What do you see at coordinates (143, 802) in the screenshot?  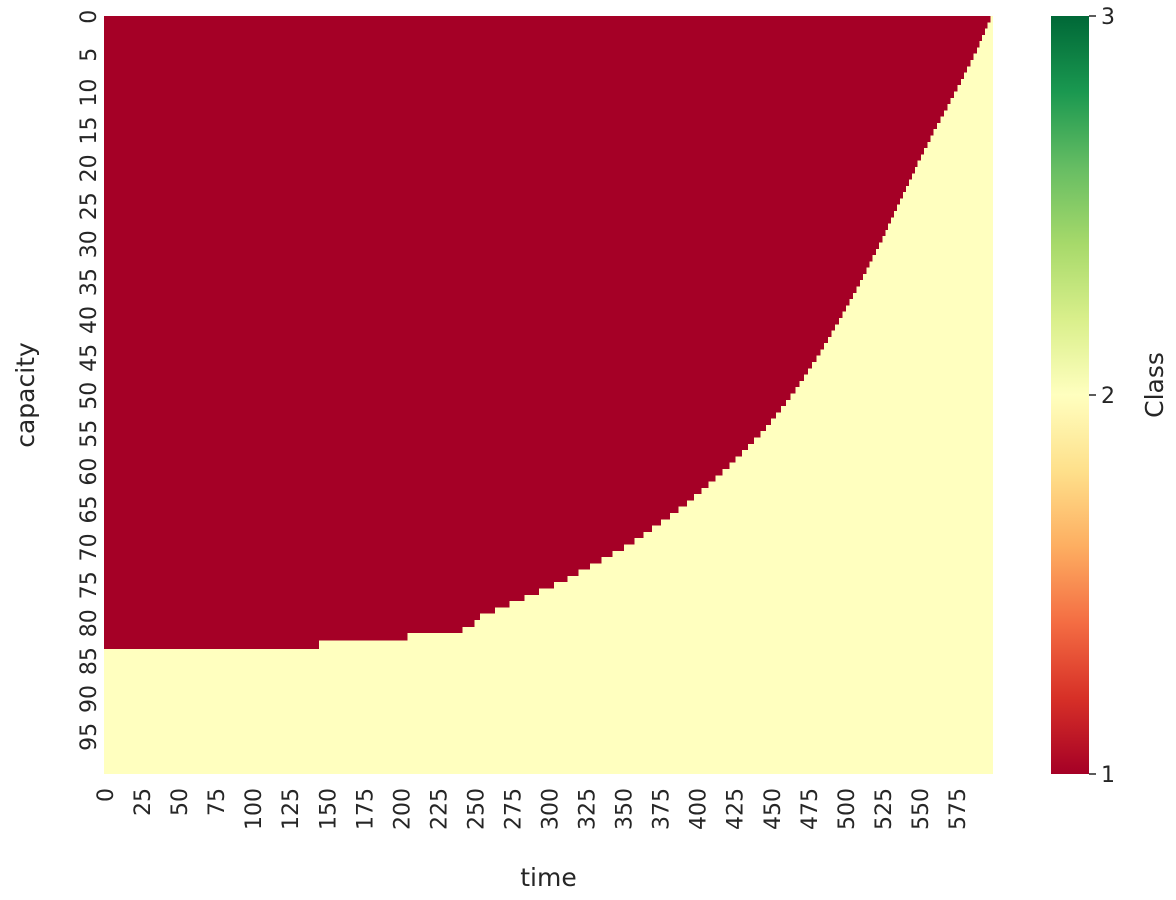 I see `x-tick-label: 25` at bounding box center [143, 802].